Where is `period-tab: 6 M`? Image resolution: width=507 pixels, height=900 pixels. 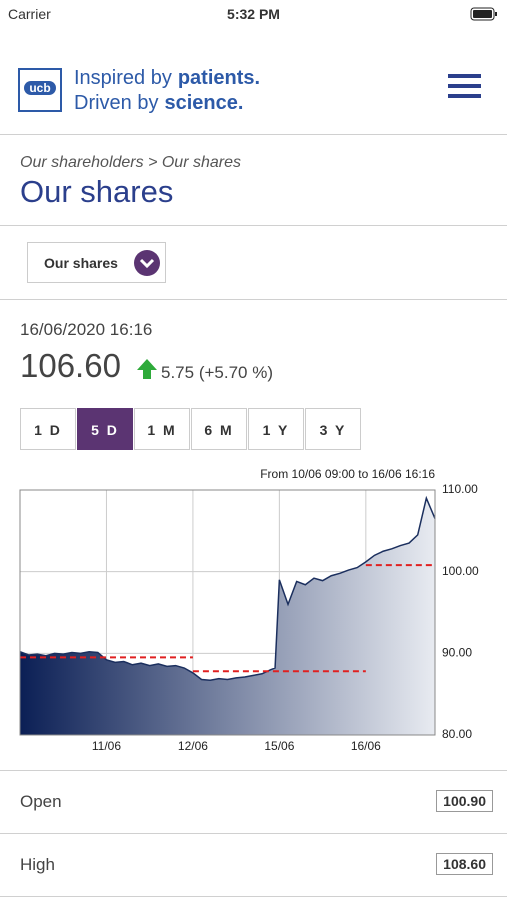 period-tab: 6 M is located at coordinates (219, 429).